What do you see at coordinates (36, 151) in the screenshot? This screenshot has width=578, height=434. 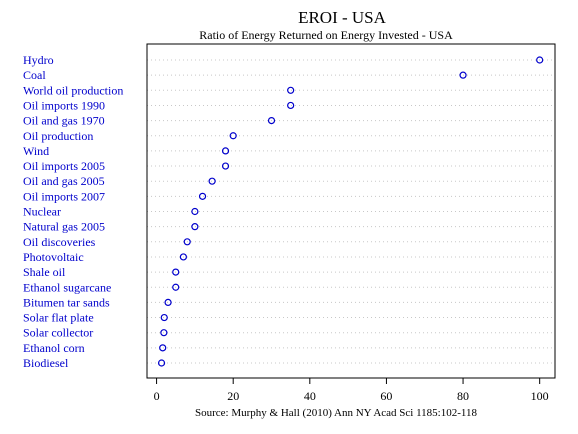 I see `category-label: Wind` at bounding box center [36, 151].